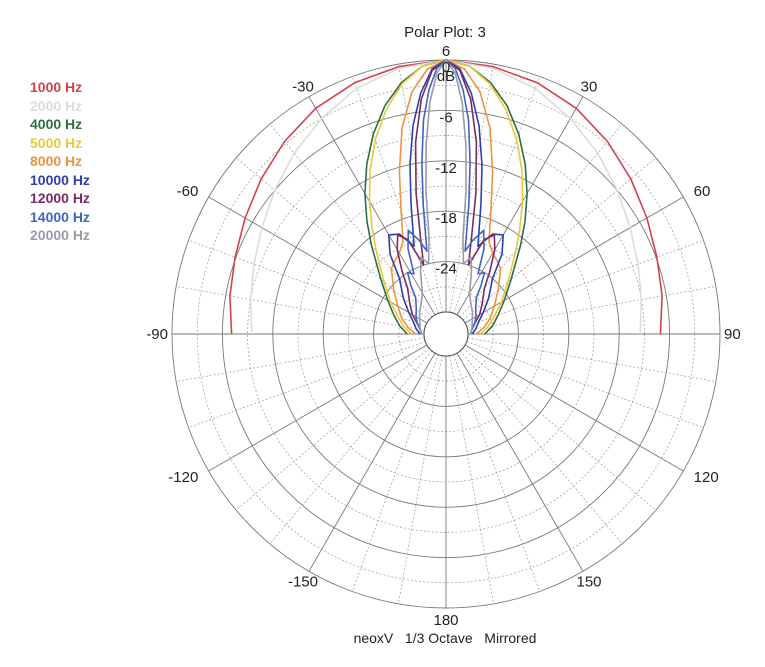  What do you see at coordinates (56, 87) in the screenshot?
I see `legend-entry: 1000 Hz` at bounding box center [56, 87].